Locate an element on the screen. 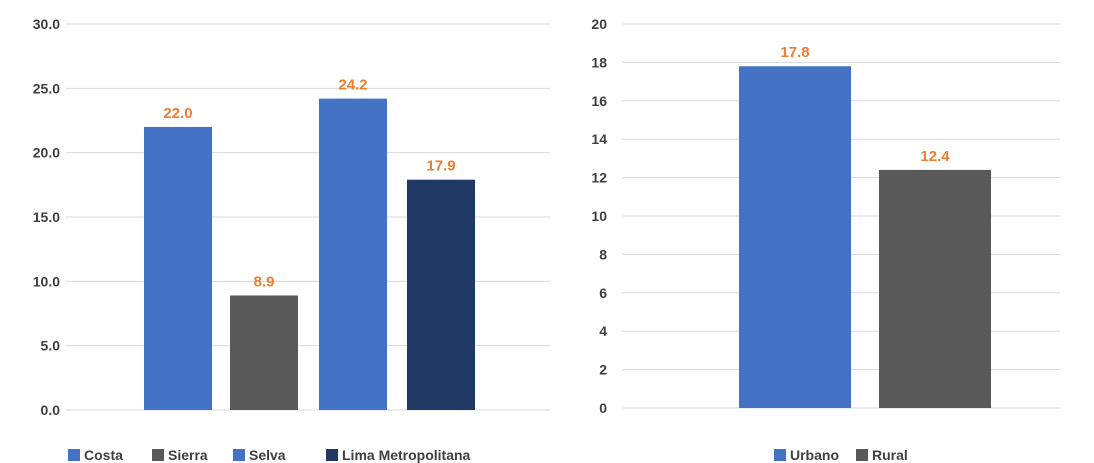 This screenshot has width=1094, height=463. bar-urbano is located at coordinates (795, 237).